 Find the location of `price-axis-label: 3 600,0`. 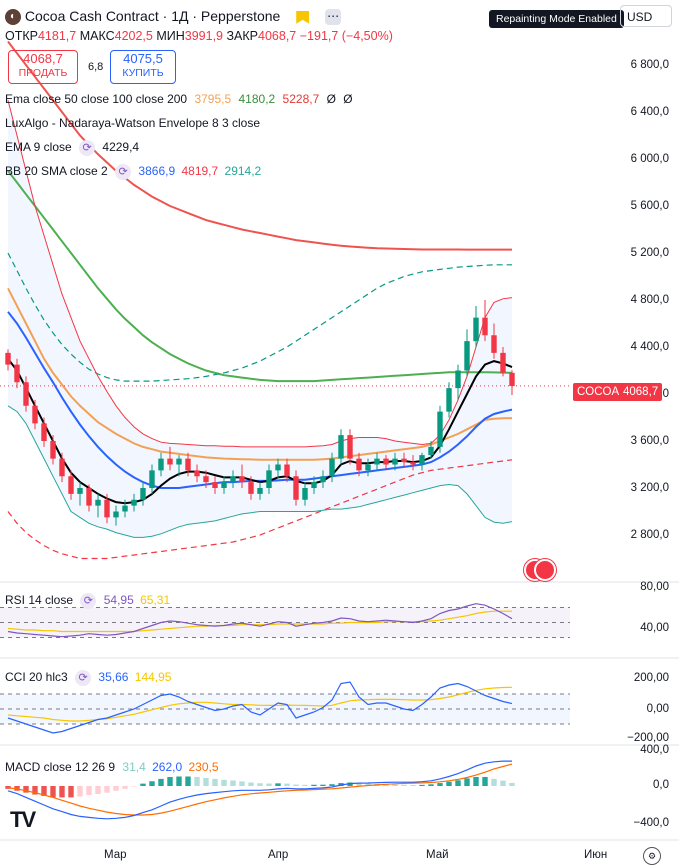

price-axis-label: 3 600,0 is located at coordinates (649, 441).